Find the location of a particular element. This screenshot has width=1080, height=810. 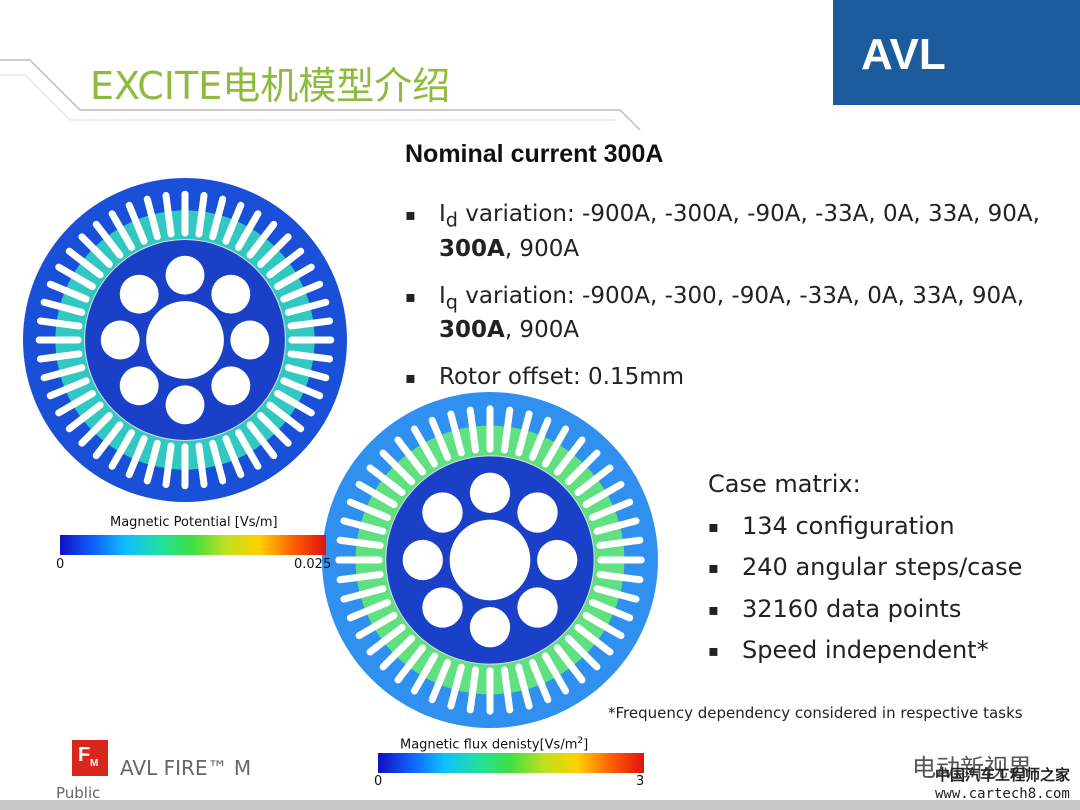

product-name: AVL FIRE™ M is located at coordinates (186, 768).